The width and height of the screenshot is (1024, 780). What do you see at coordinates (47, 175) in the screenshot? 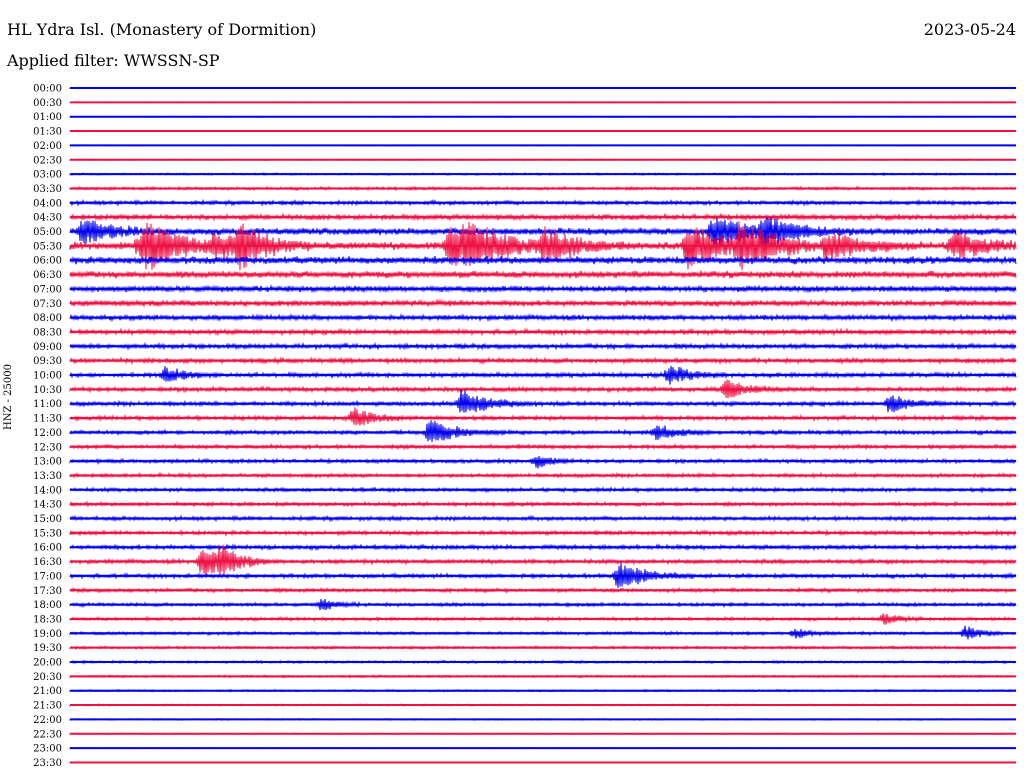
I see `row-time-label: 03:00` at bounding box center [47, 175].